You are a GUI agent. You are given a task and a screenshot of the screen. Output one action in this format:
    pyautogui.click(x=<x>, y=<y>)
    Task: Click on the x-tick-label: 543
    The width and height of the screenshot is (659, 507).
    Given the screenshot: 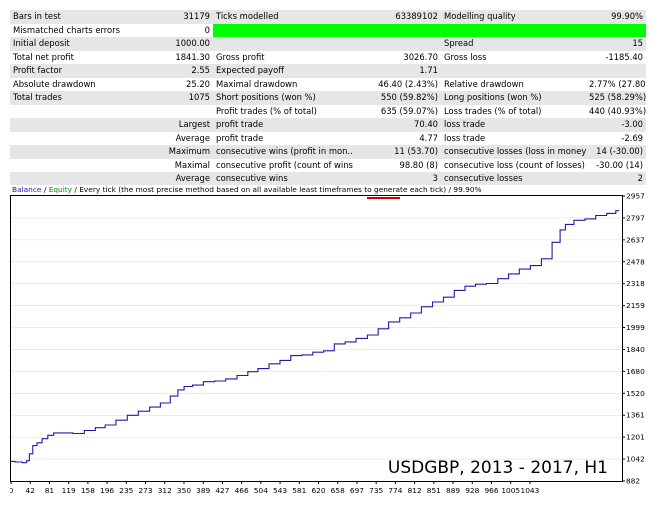 What is the action you would take?
    pyautogui.click(x=280, y=490)
    